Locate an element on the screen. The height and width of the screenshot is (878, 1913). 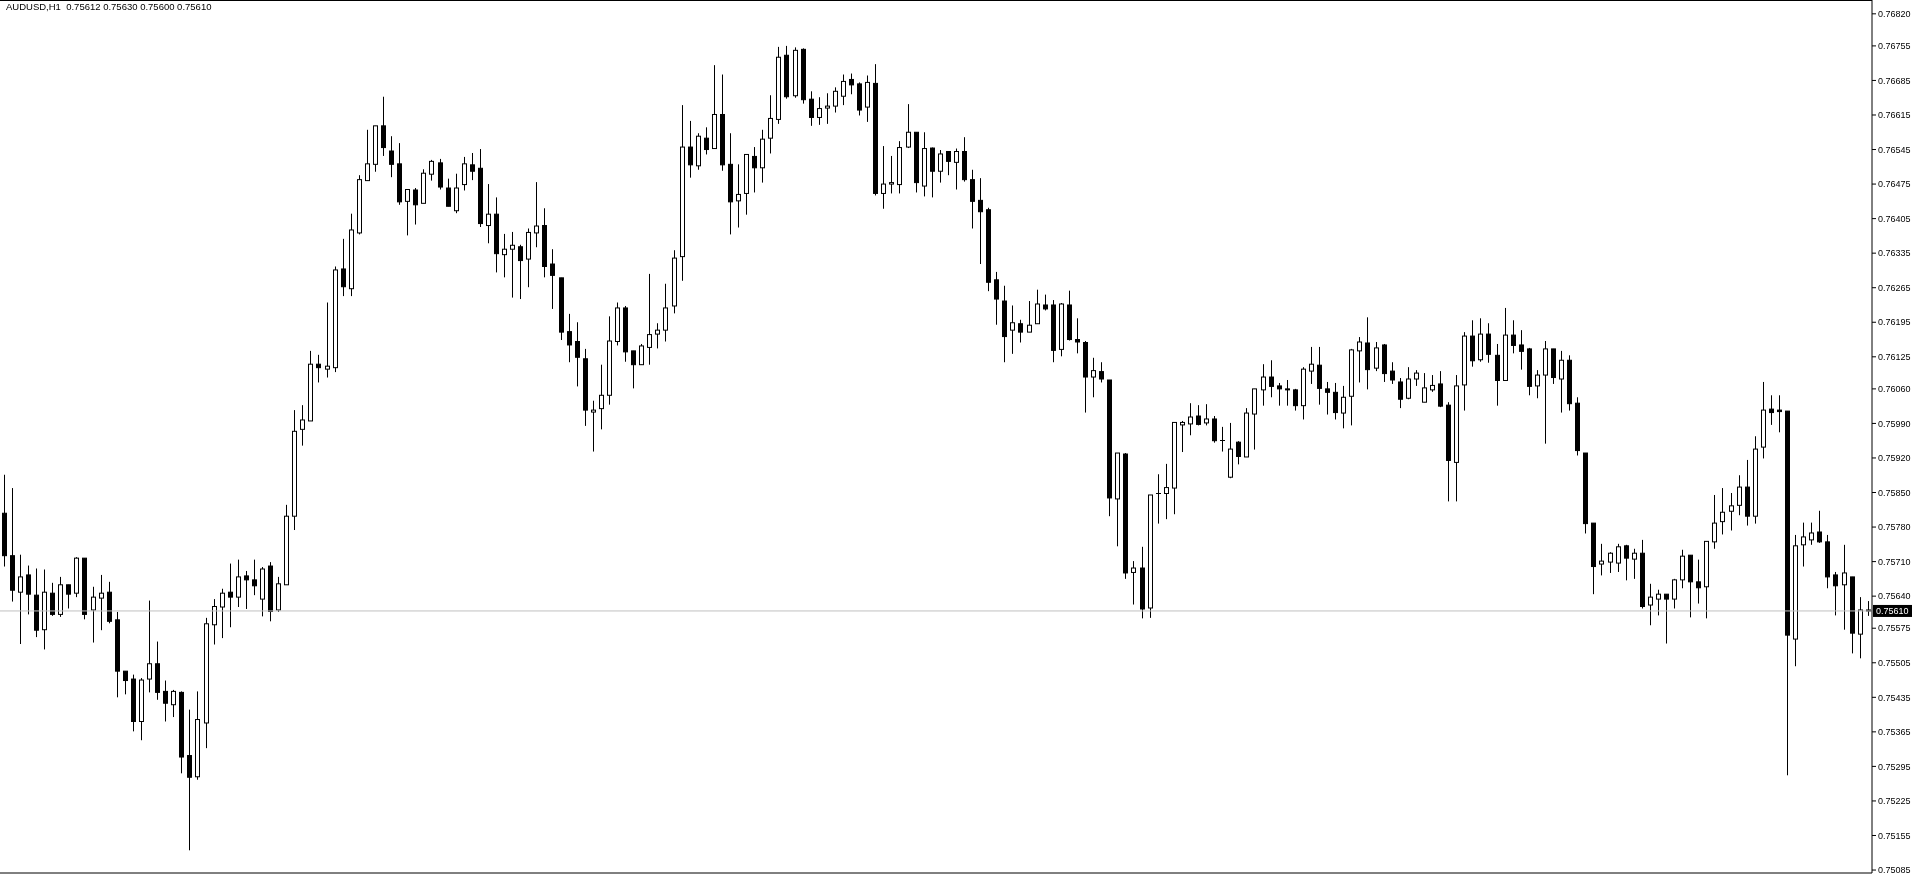
y-tick-label: 0.76195 is located at coordinates (1894, 322).